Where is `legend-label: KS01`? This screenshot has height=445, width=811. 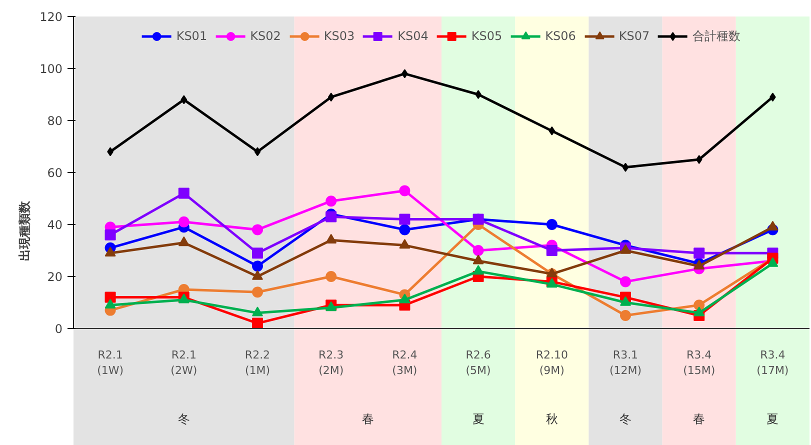 legend-label: KS01 is located at coordinates (192, 36).